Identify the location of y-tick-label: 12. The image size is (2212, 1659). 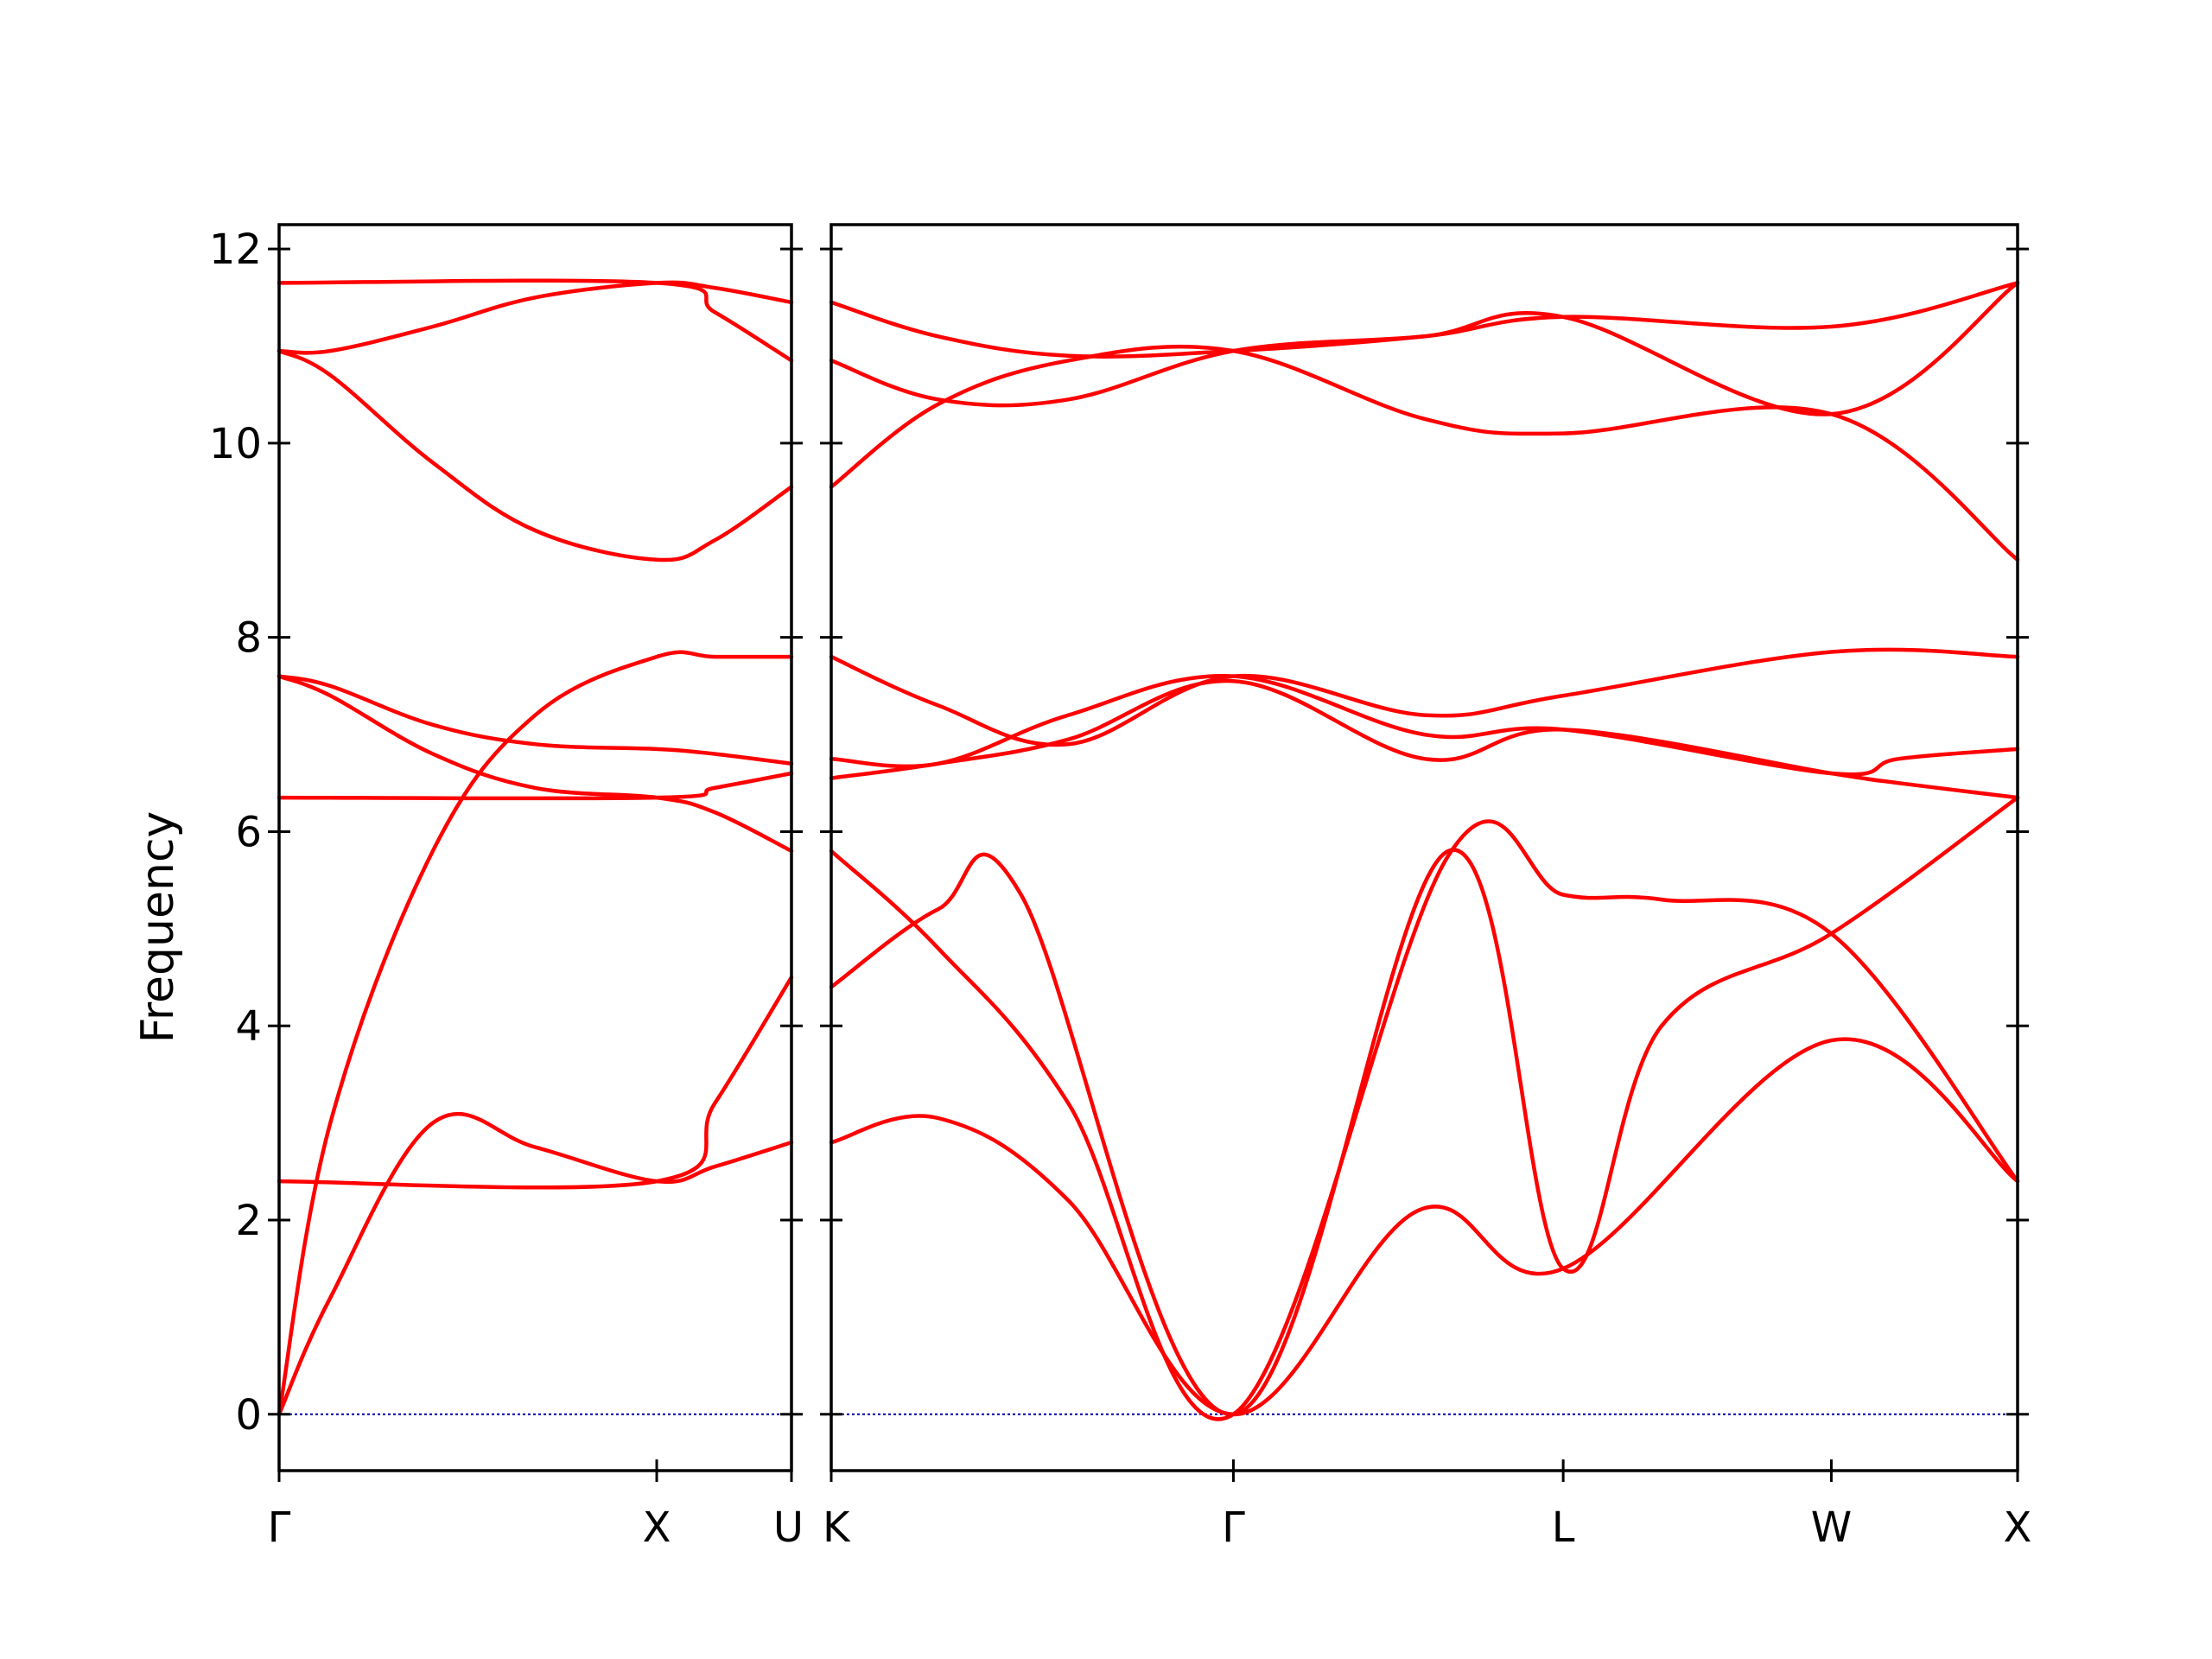
(235, 250).